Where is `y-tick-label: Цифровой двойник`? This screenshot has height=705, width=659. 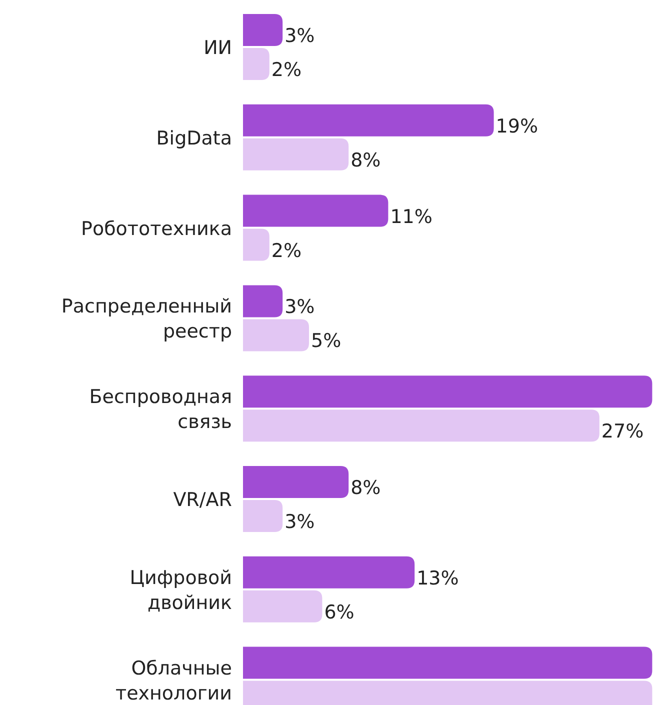 y-tick-label: Цифровой двойник is located at coordinates (181, 590).